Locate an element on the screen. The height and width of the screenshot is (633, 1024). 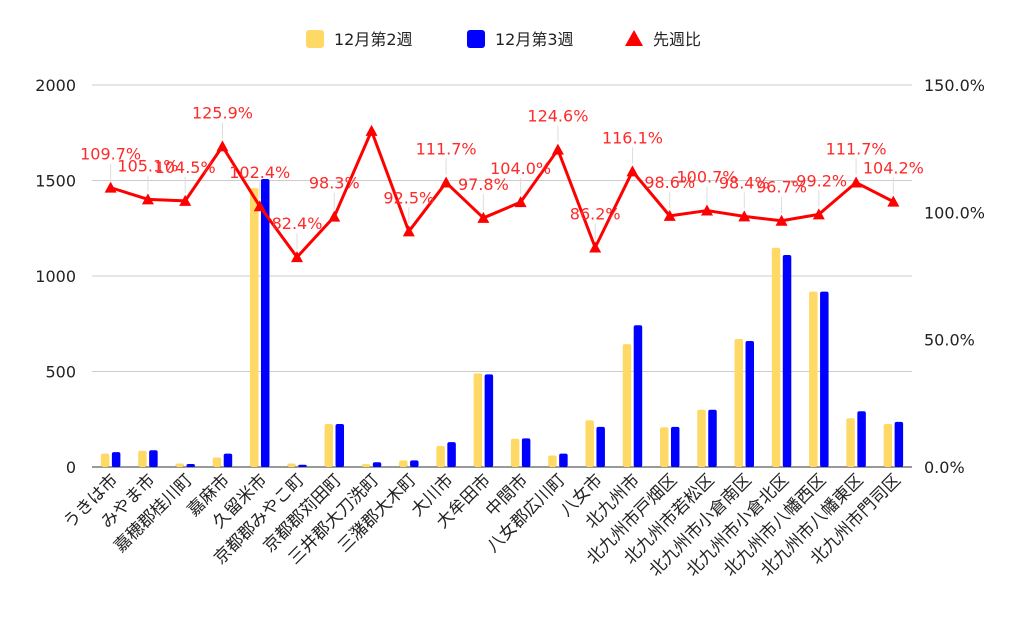
left-tick-label: 1000 is located at coordinates (55, 276).